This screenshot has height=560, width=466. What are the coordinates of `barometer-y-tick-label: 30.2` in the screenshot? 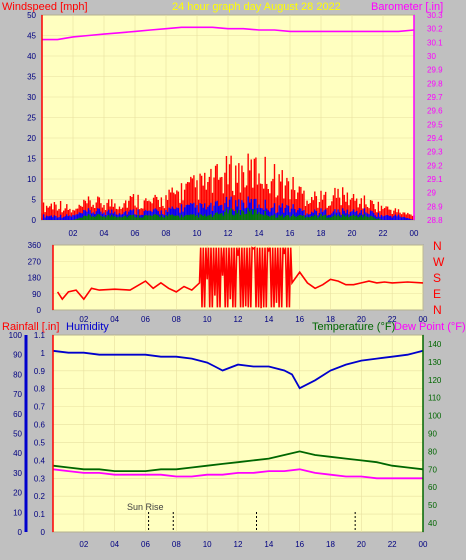 It's located at (435, 29).